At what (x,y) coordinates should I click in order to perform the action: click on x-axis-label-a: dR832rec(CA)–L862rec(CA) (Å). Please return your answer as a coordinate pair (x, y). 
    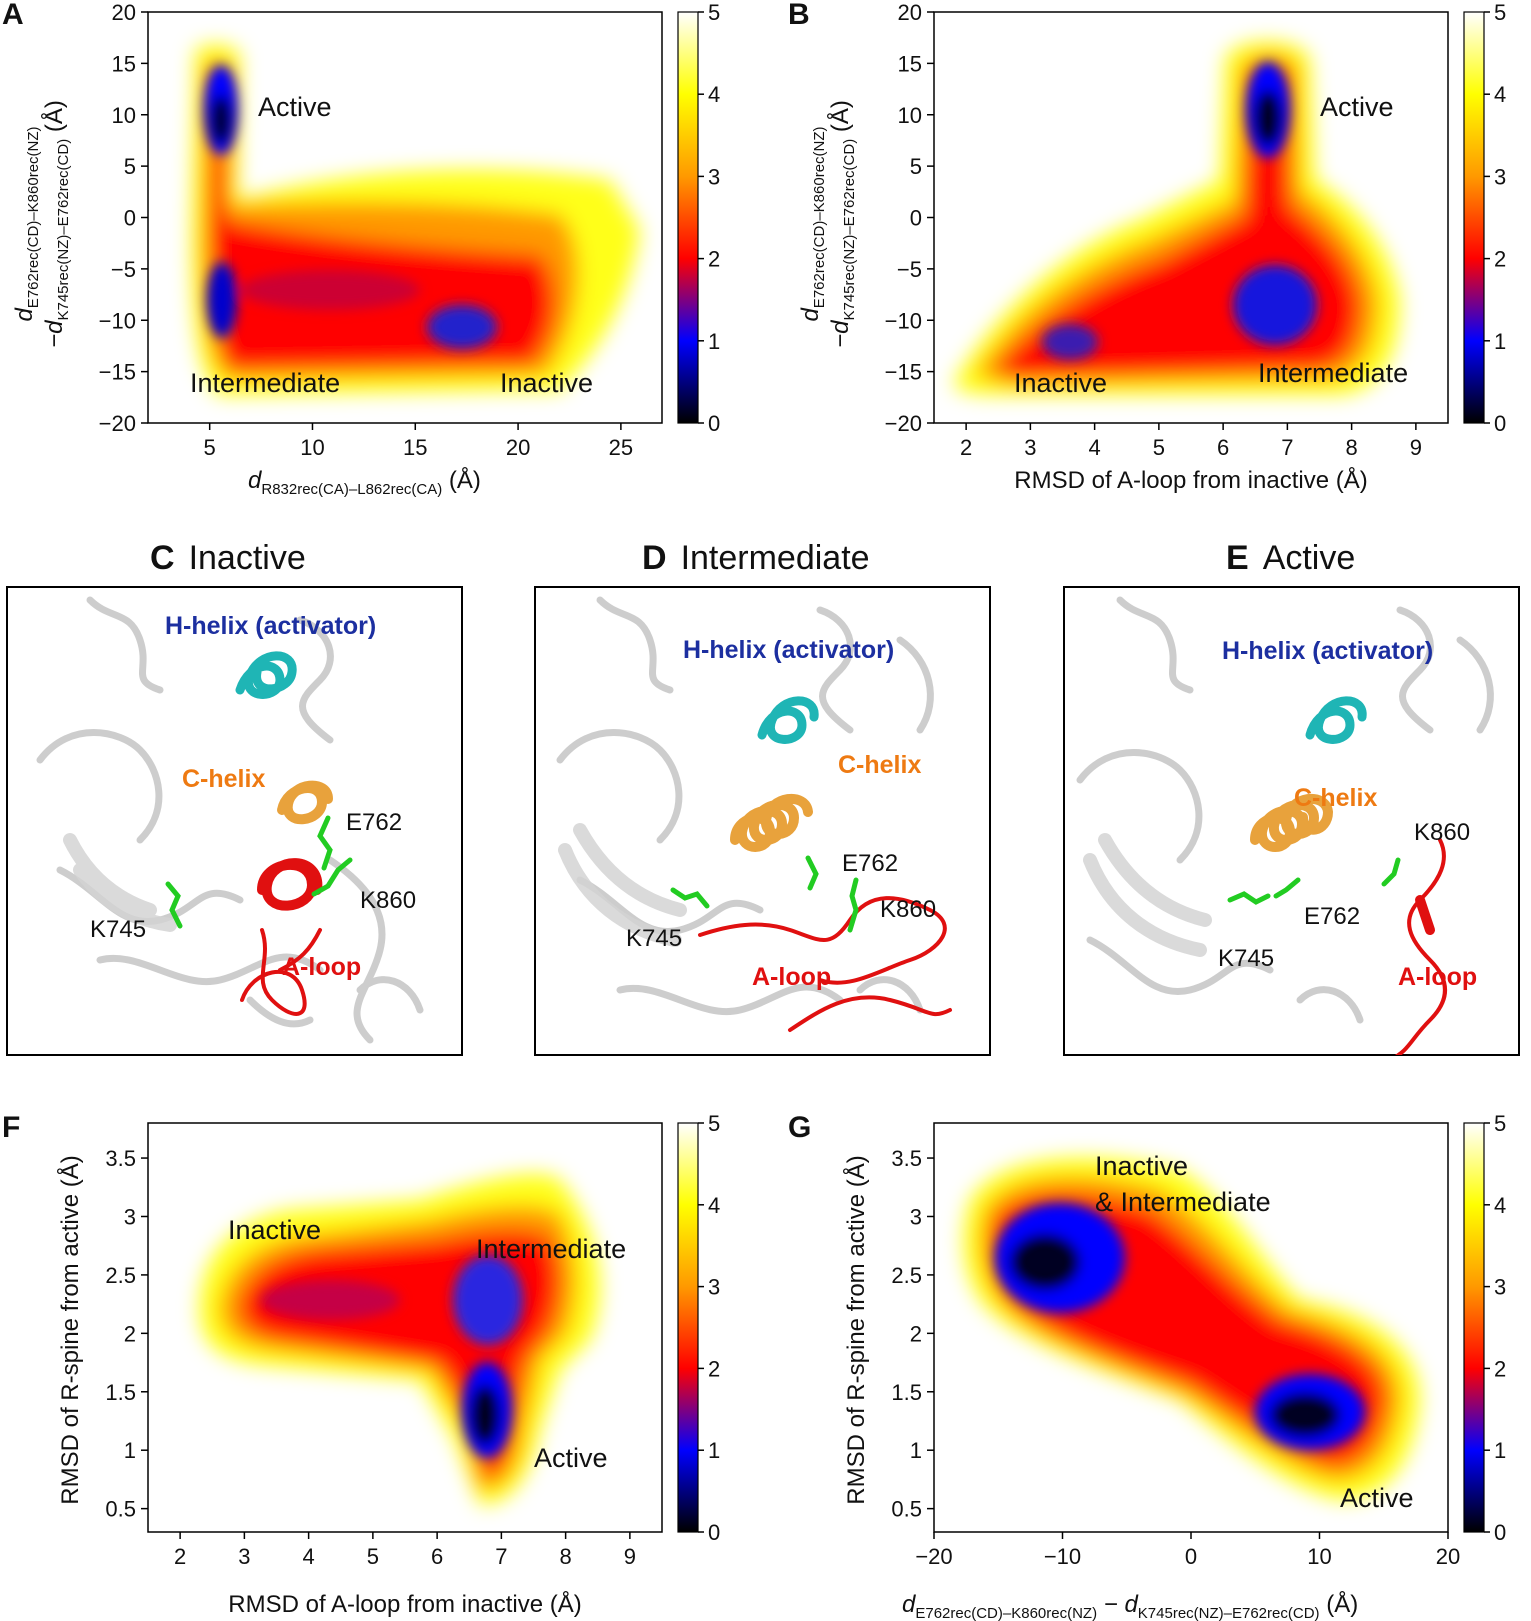
    Looking at the image, I should click on (364, 482).